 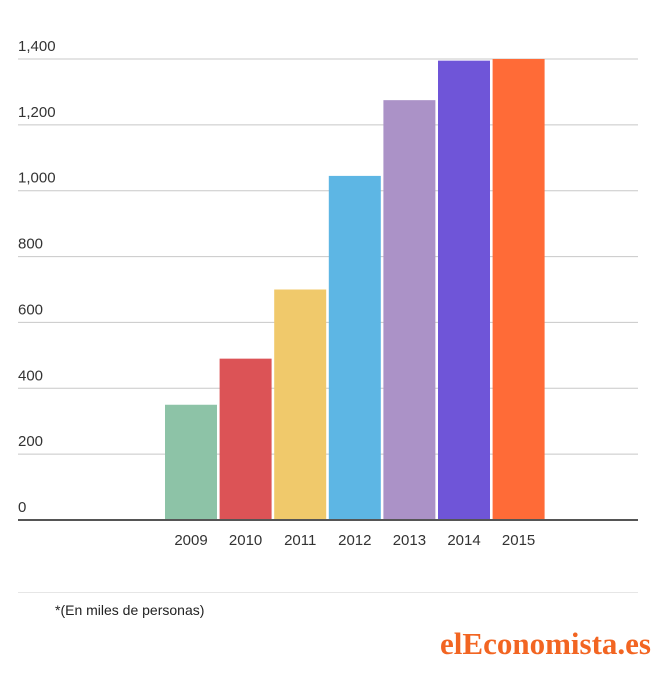 I want to click on y-tick-label: 400, so click(x=30, y=375).